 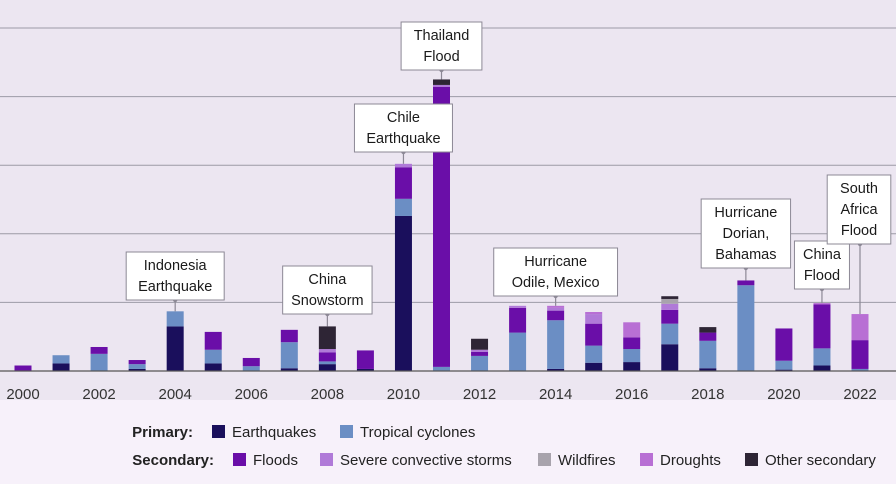 I want to click on legend-label-earthquakes: Earthquakes, so click(x=274, y=432).